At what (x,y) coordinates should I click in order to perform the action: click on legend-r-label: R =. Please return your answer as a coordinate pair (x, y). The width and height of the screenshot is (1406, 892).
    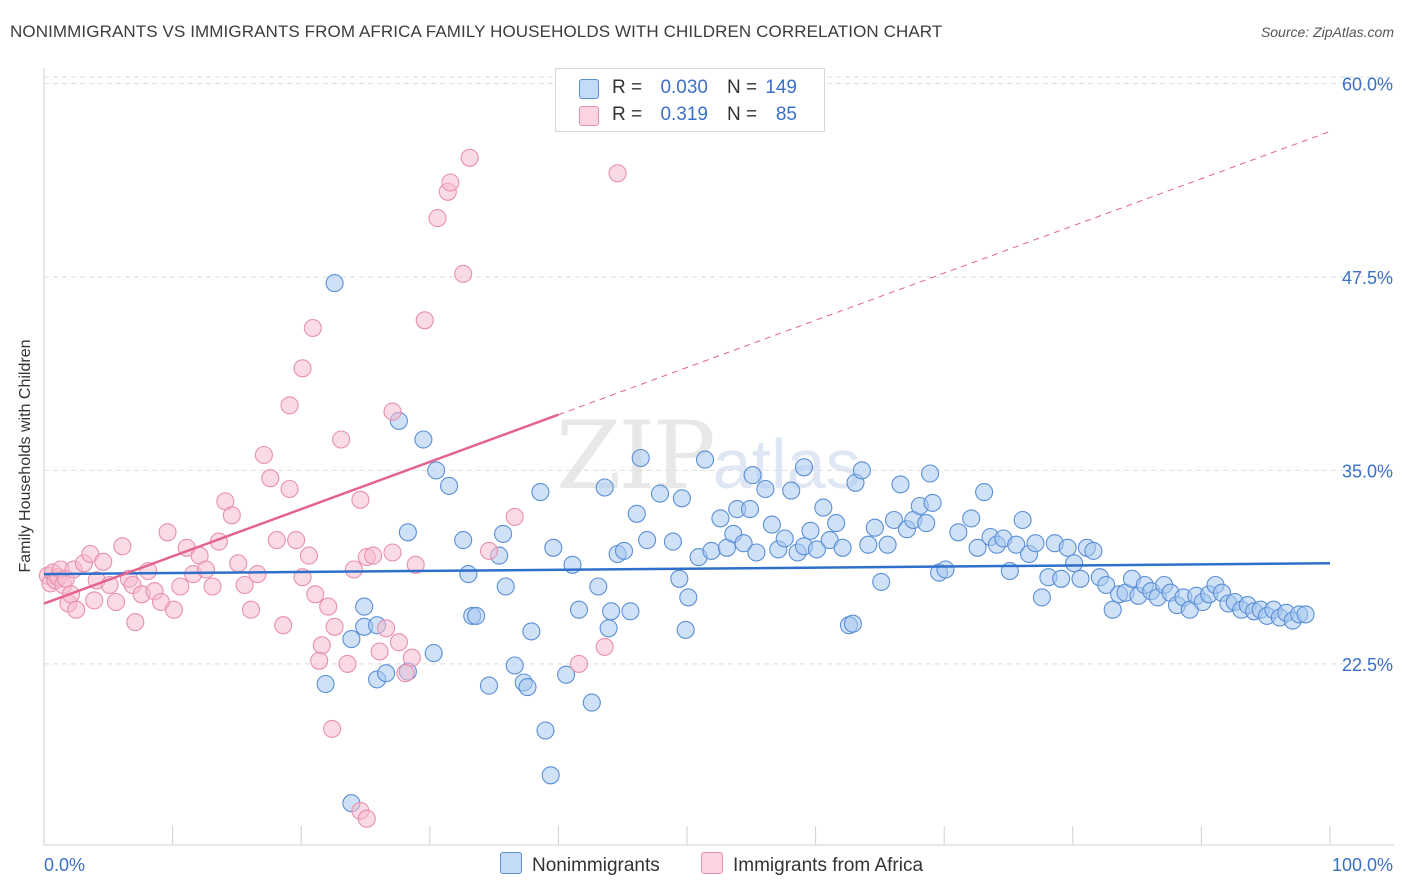
    Looking at the image, I should click on (627, 87).